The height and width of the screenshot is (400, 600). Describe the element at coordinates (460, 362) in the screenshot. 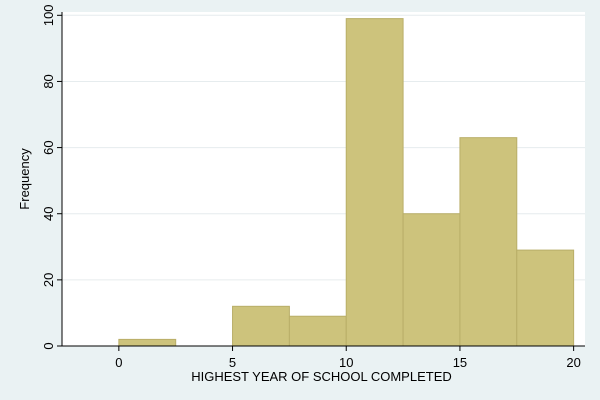

I see `x-tick-label-15: 15` at that location.